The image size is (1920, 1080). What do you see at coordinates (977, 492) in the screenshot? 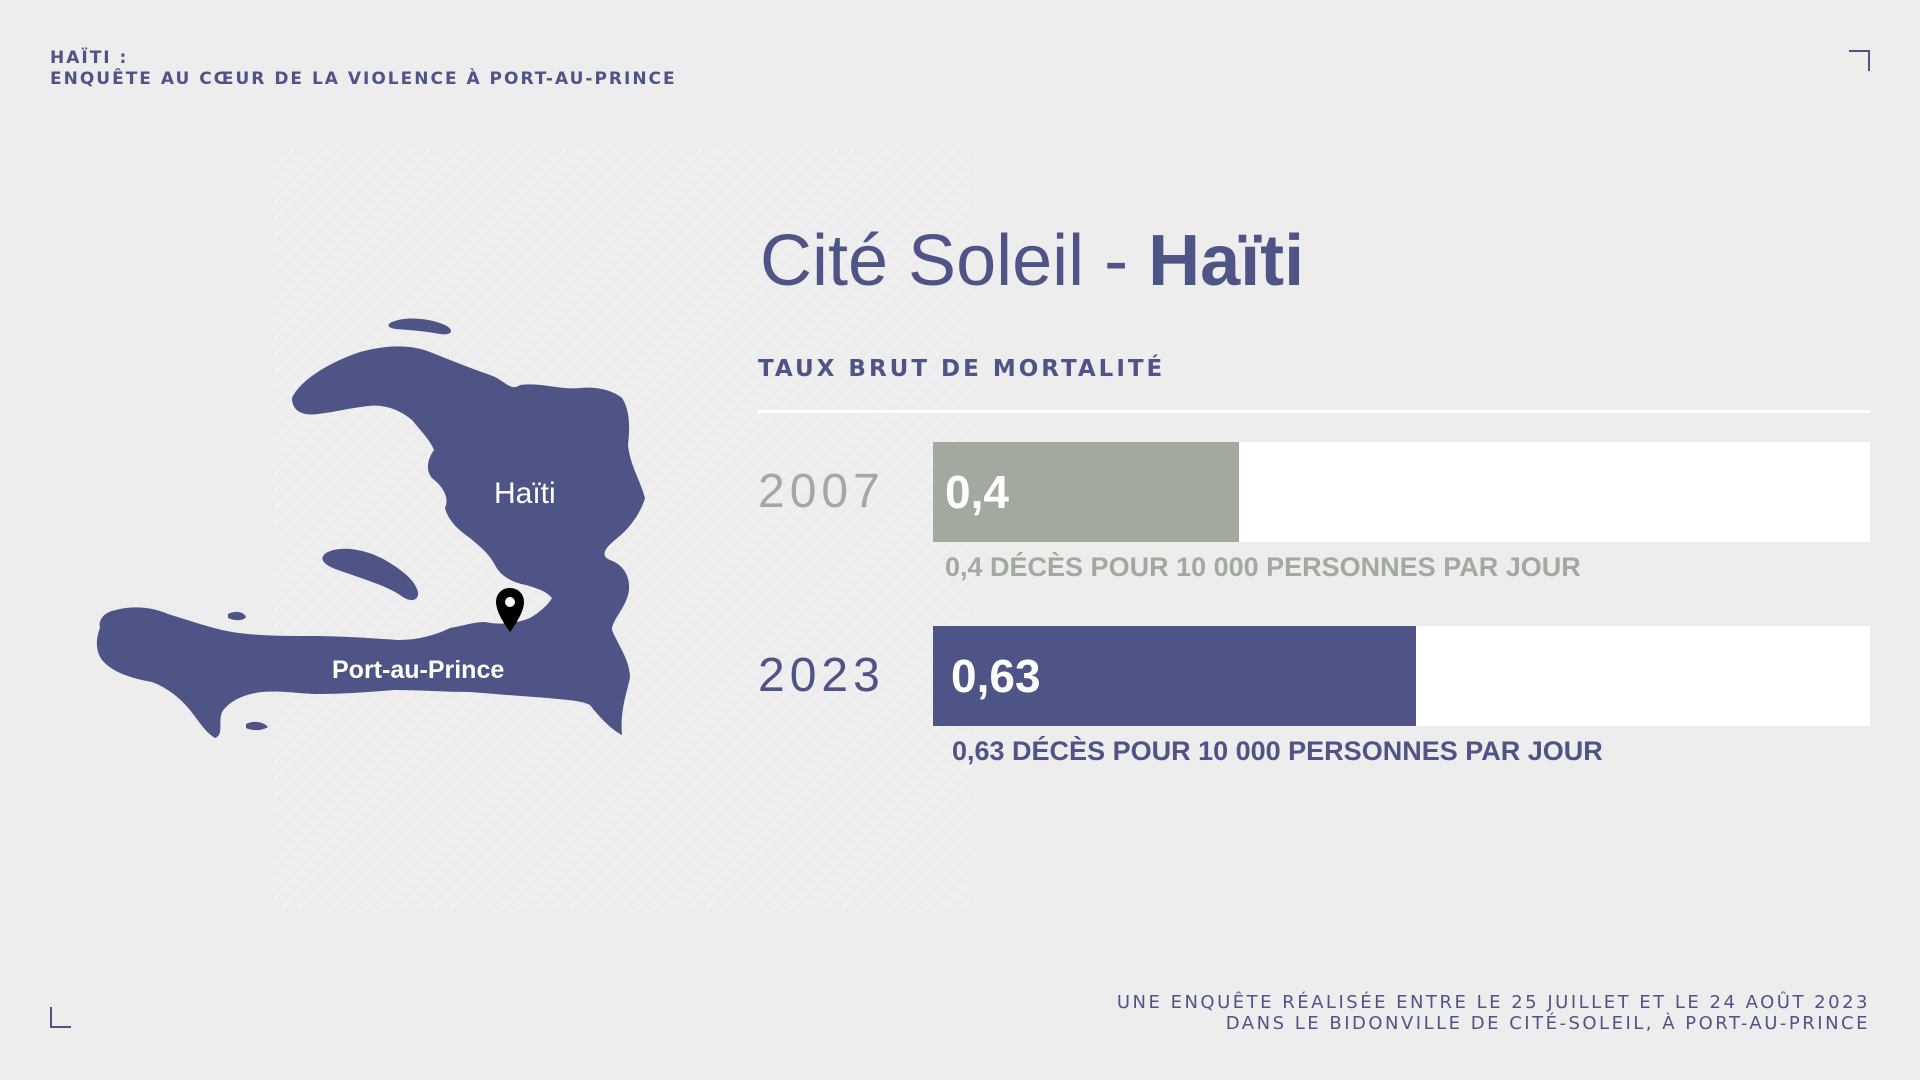
I see `bar-value-label: 0,4` at bounding box center [977, 492].